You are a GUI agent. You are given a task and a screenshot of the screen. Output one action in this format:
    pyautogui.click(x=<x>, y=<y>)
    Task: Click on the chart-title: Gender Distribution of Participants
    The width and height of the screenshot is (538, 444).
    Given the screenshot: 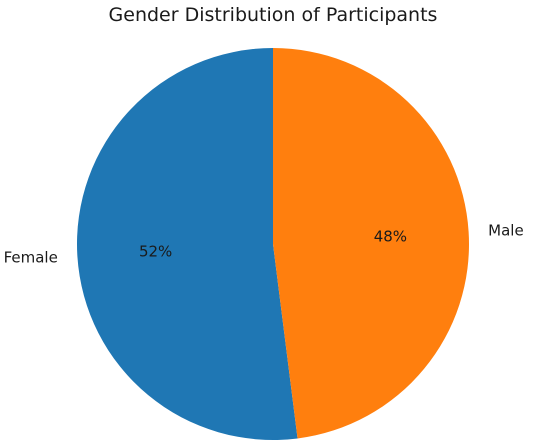 What is the action you would take?
    pyautogui.click(x=273, y=15)
    